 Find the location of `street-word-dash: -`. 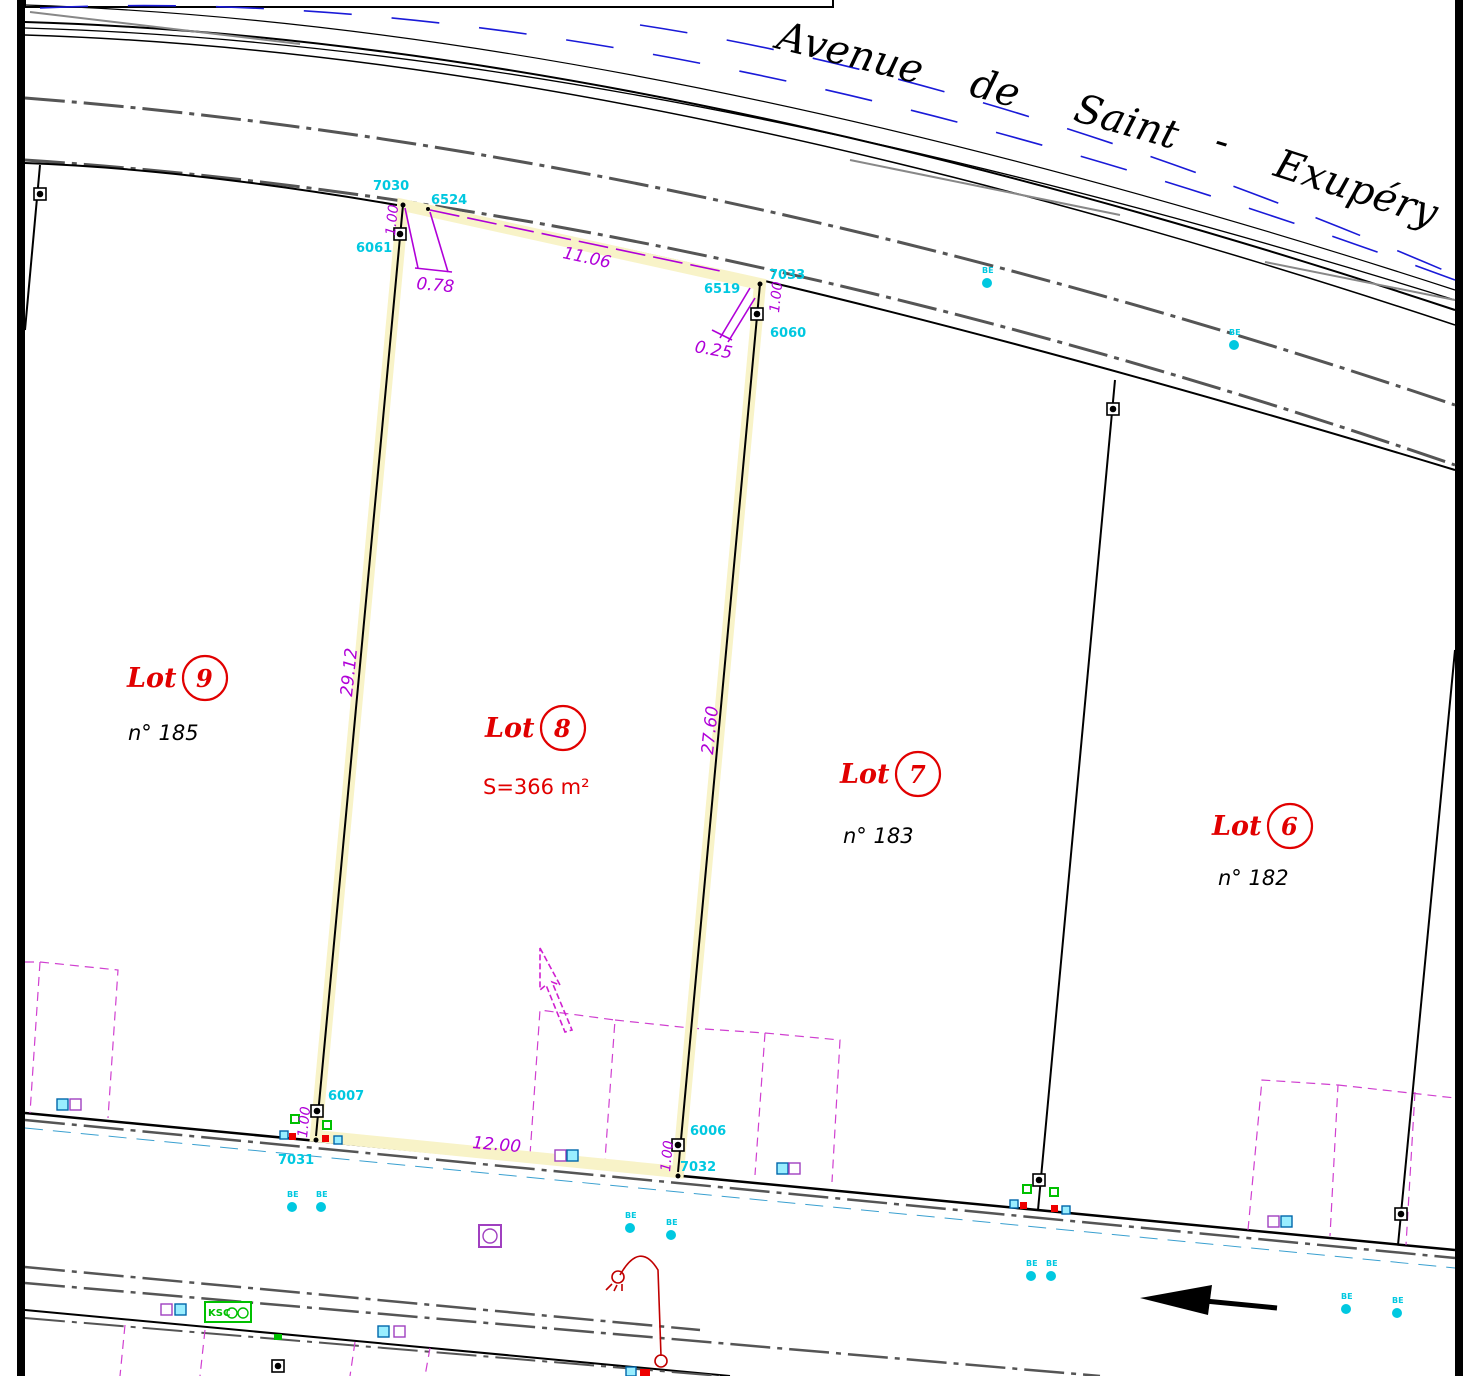

street-word-dash: - is located at coordinates (1222, 142).